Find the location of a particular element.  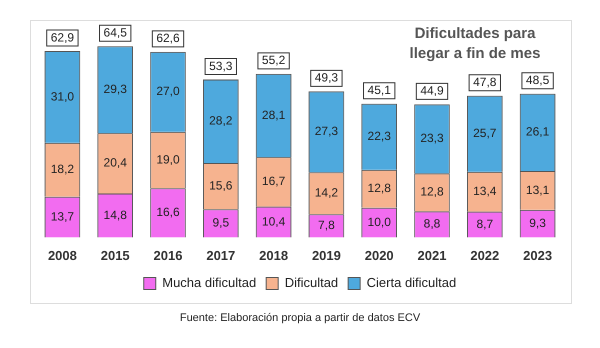

data-label: 8,7 is located at coordinates (485, 223).